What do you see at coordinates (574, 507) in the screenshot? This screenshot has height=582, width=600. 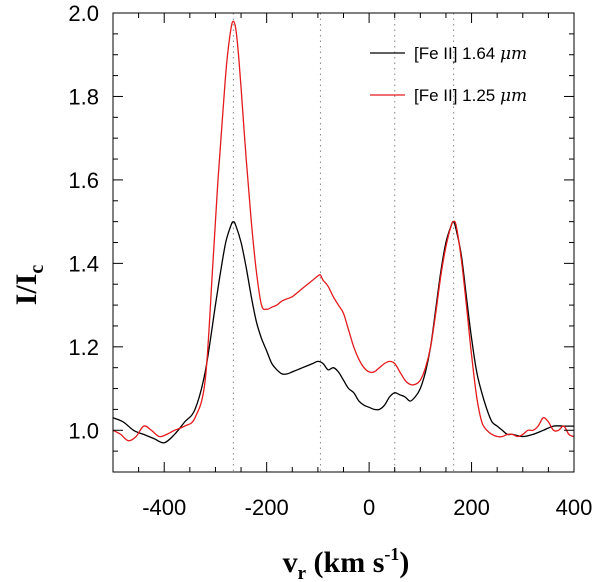 I see `x-tick-label: 400` at bounding box center [574, 507].